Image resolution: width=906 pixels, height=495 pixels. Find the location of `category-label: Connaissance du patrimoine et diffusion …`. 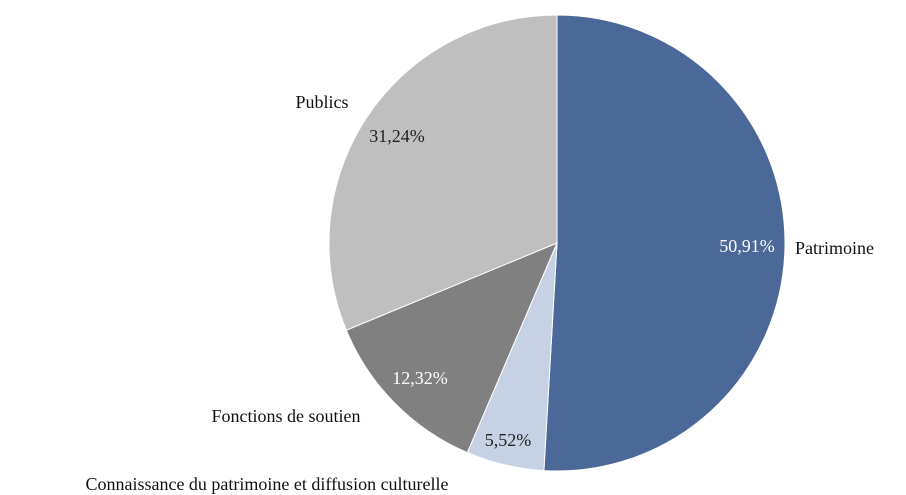

category-label: Connaissance du patrimoine et diffusion … is located at coordinates (266, 484).